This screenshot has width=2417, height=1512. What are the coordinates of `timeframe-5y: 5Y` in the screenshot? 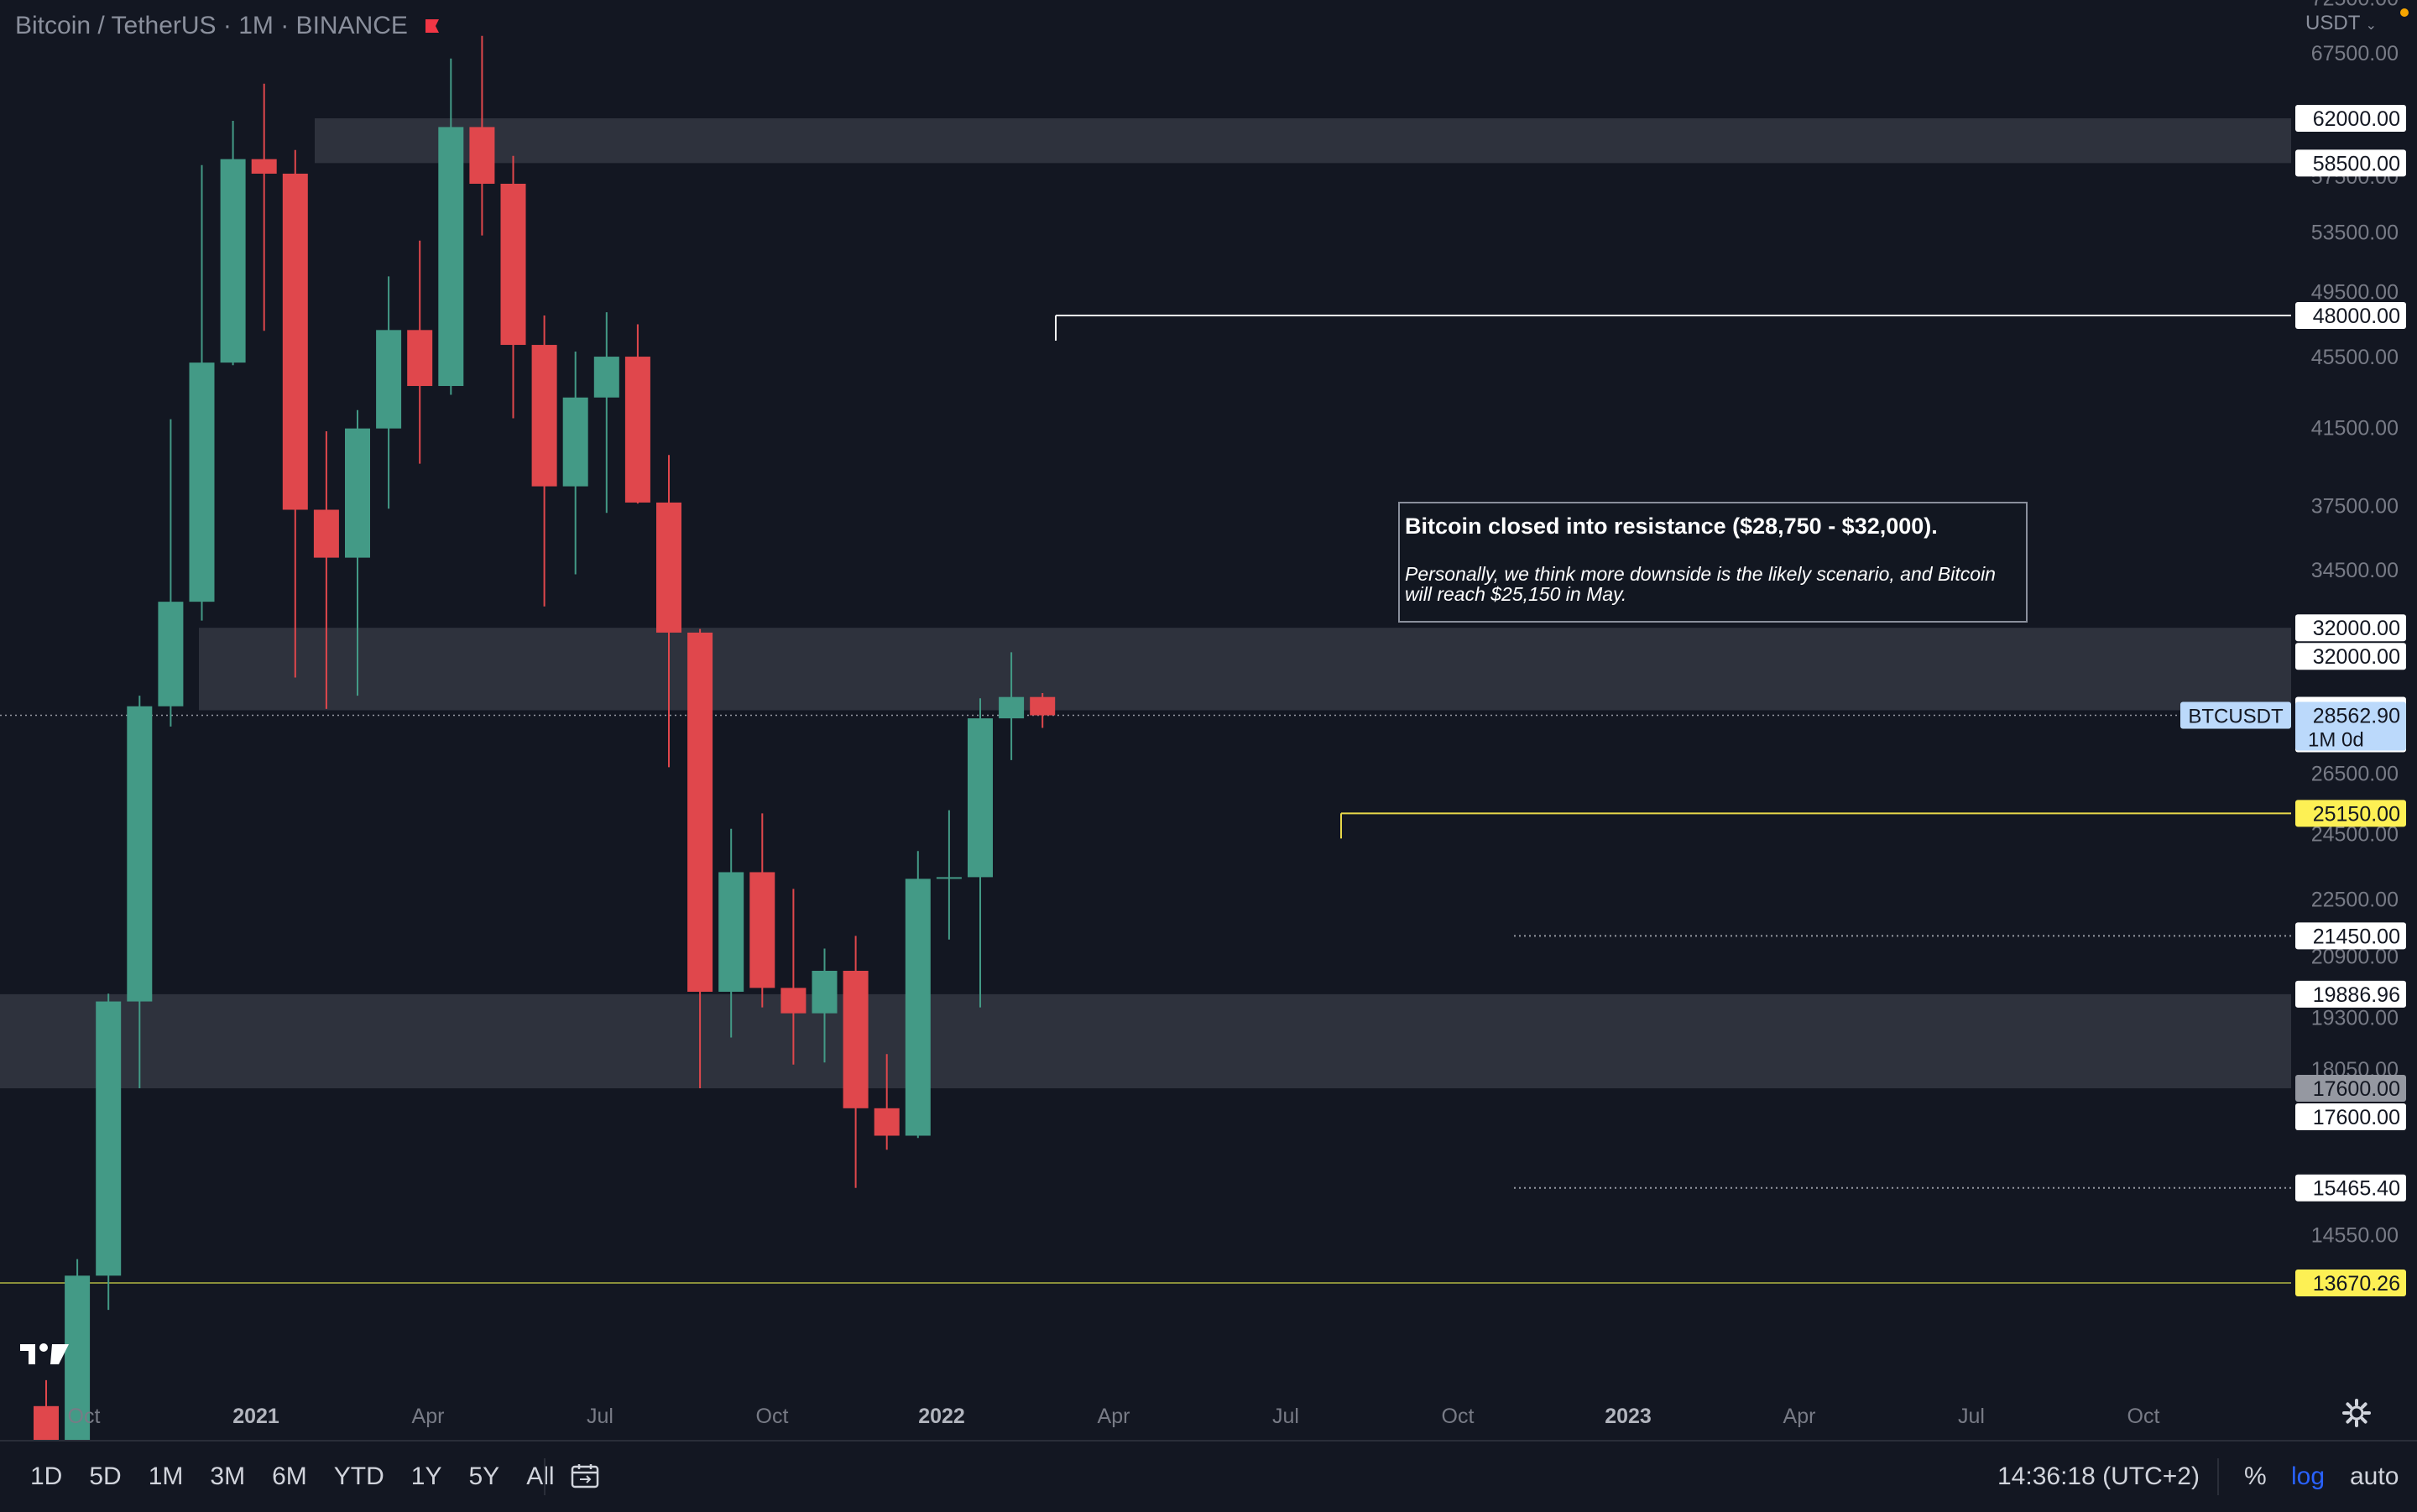 It's located at (484, 1476).